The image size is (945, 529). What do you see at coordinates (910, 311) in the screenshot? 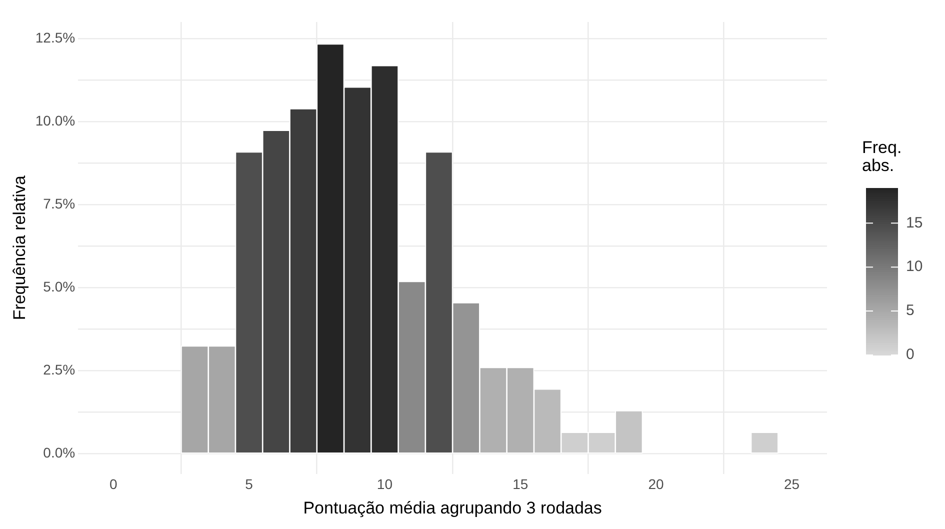
I see `color-bar-label: 5` at bounding box center [910, 311].